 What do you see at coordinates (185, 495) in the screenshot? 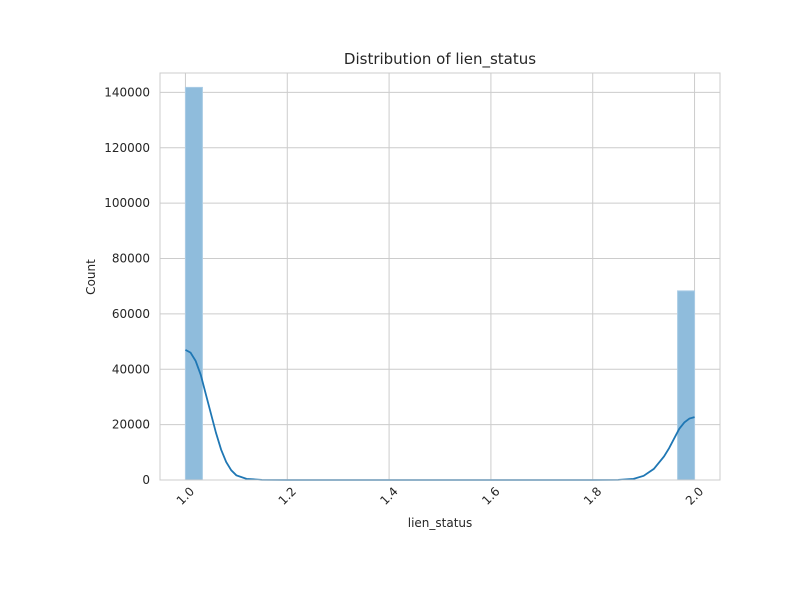
I see `x-tick-label: 1.0` at bounding box center [185, 495].